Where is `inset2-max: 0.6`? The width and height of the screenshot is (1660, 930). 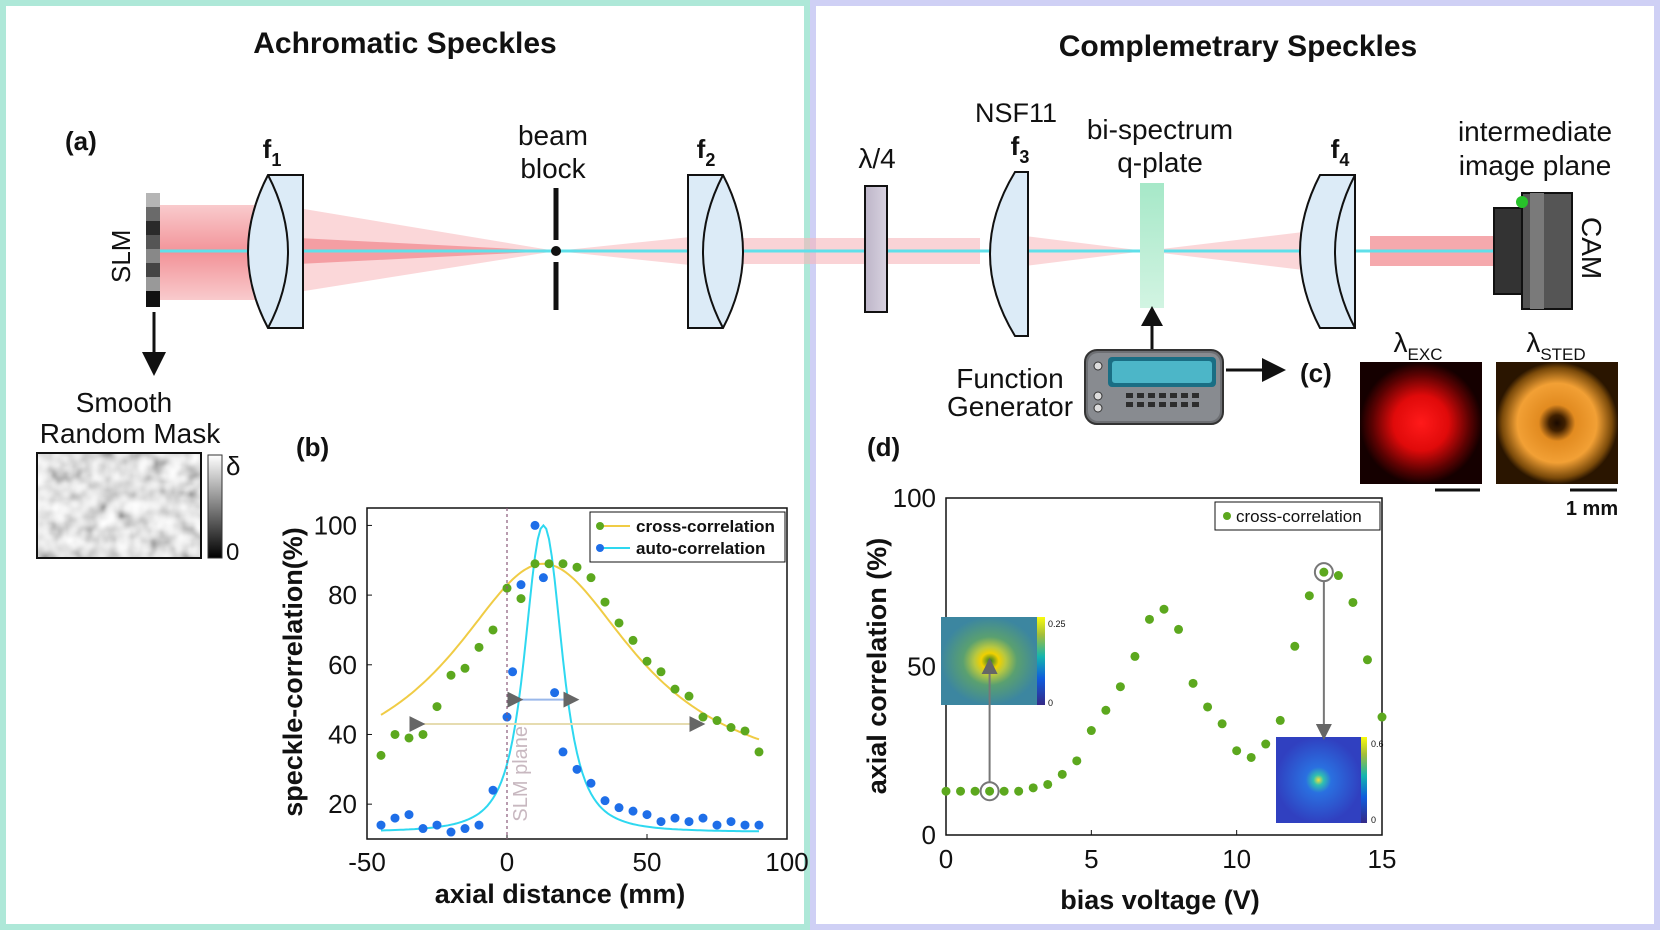
inset2-max: 0.6 is located at coordinates (1377, 744).